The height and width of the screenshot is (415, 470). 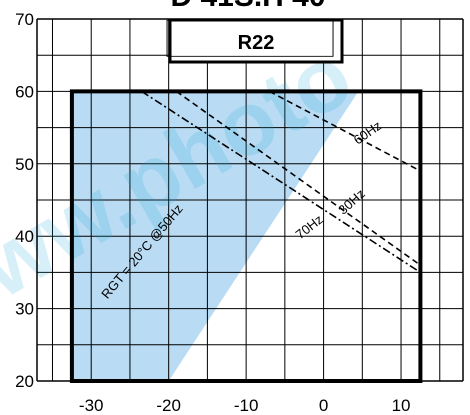 I want to click on x-tick-label: -20, so click(x=168, y=405).